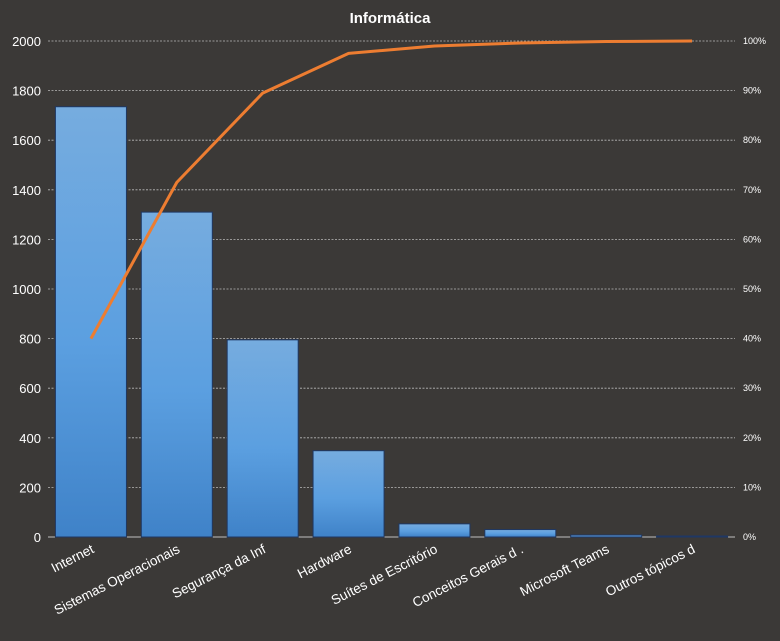 This screenshot has width=780, height=641. I want to click on left-tick-label: 800, so click(30, 339).